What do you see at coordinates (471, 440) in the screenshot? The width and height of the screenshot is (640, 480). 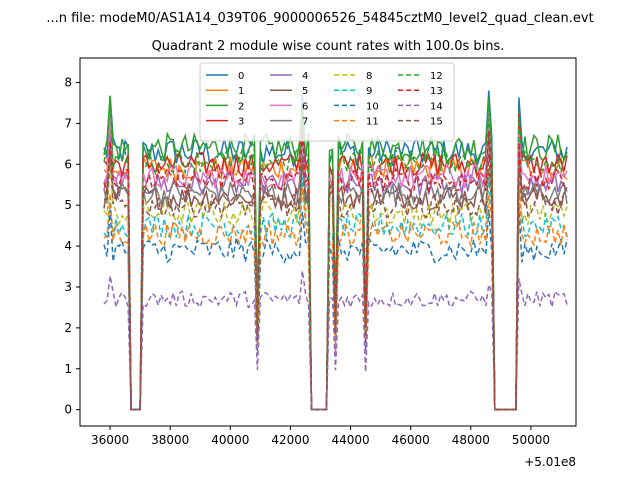 I see `x-tick-label: 48000` at bounding box center [471, 440].